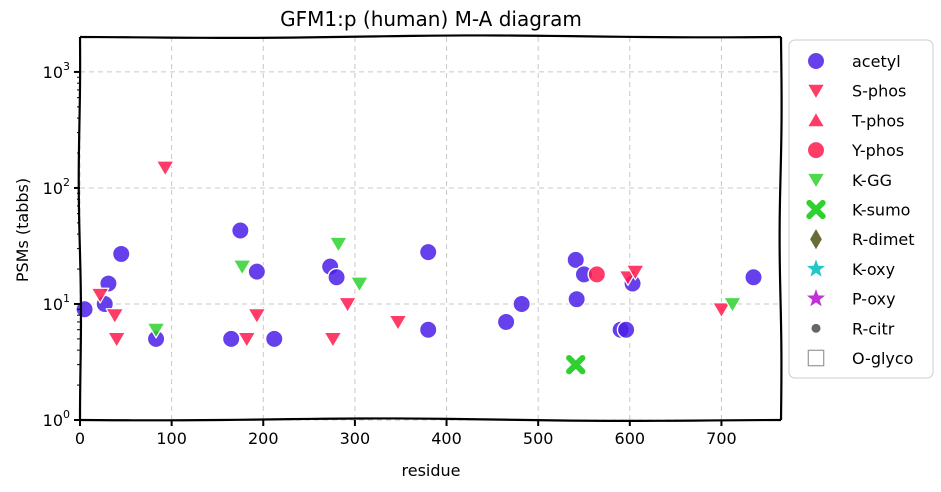 This screenshot has height=492, width=941. What do you see at coordinates (61, 245) in the screenshot?
I see `y-axis-ticks: 10⁰ 10¹ 10² 10³` at bounding box center [61, 245].